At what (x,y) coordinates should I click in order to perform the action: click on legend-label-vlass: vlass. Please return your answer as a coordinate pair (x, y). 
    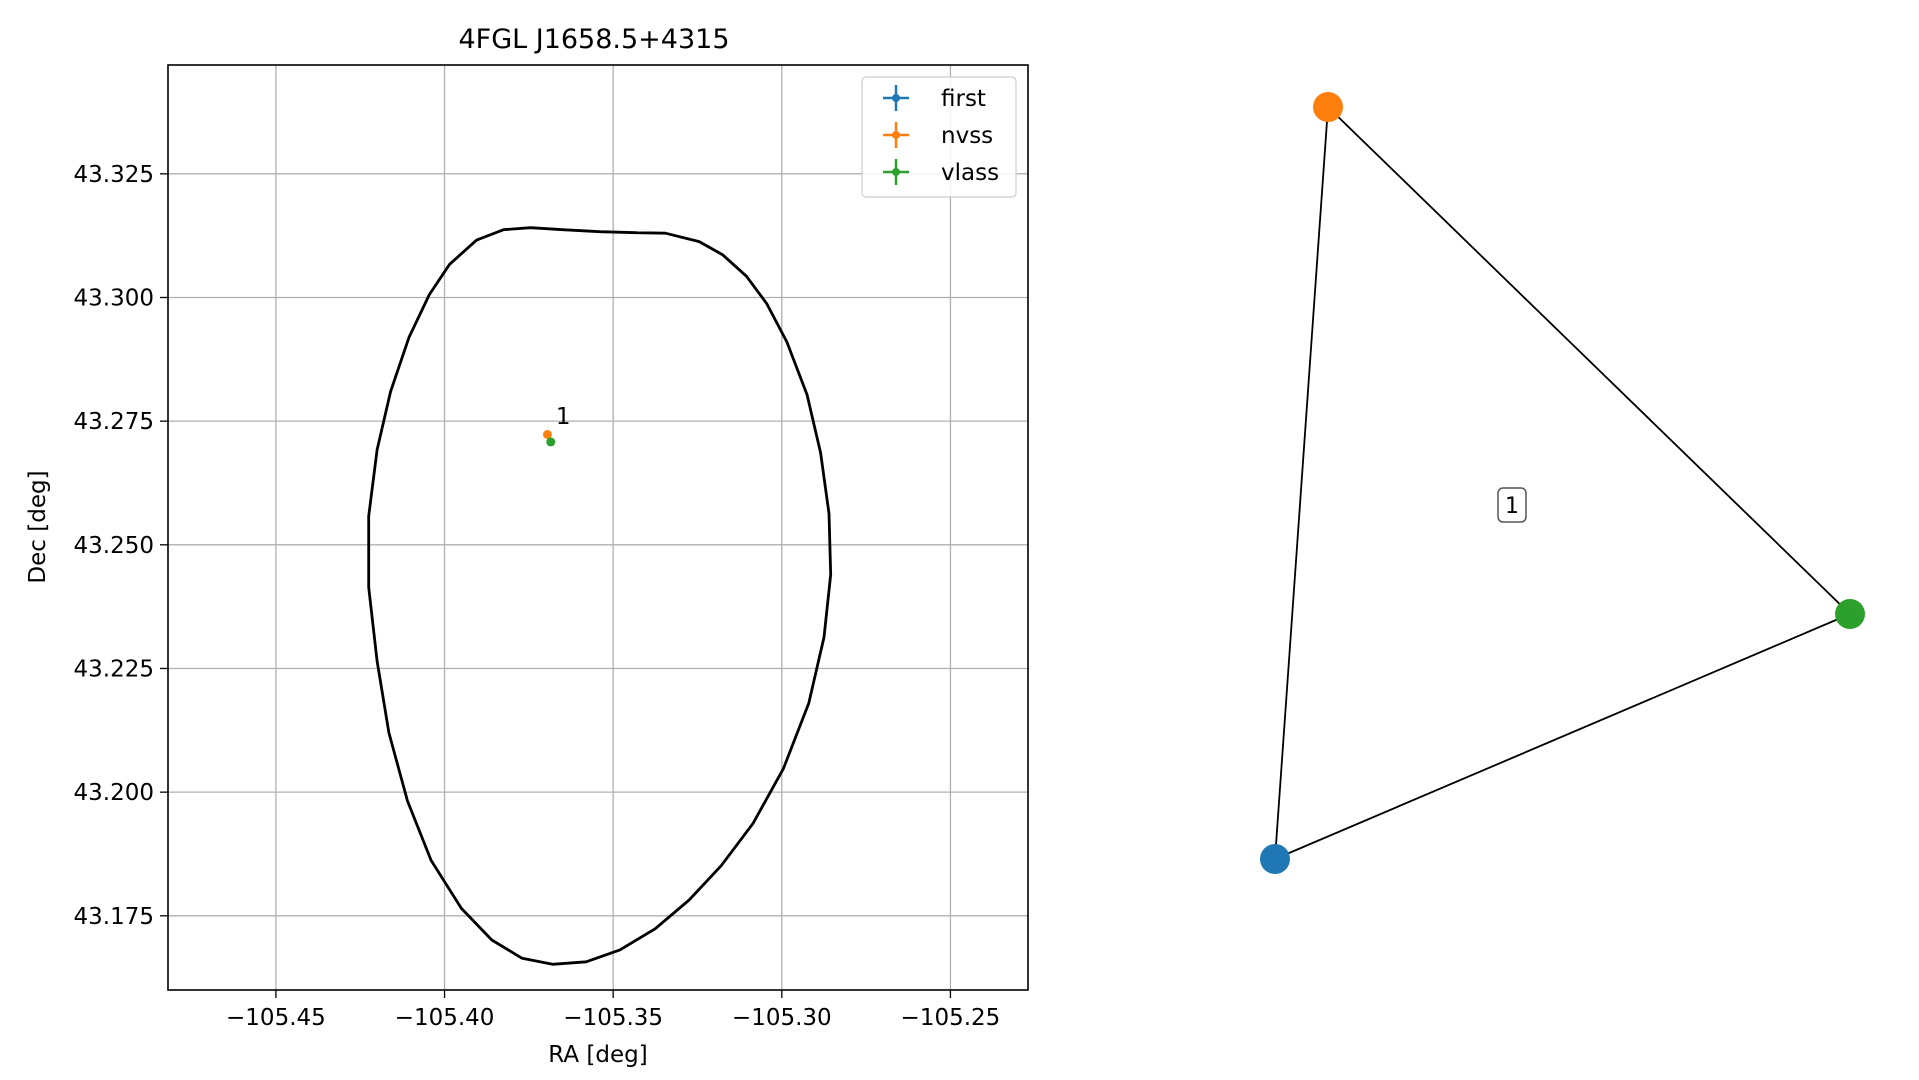
    Looking at the image, I should click on (970, 173).